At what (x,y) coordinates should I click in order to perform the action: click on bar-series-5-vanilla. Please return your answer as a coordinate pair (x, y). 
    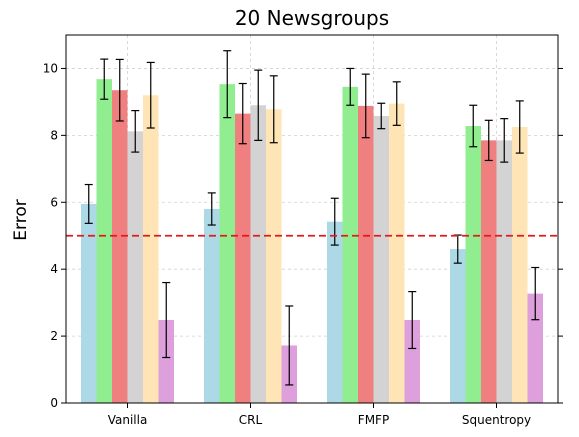
    Looking at the image, I should click on (151, 249).